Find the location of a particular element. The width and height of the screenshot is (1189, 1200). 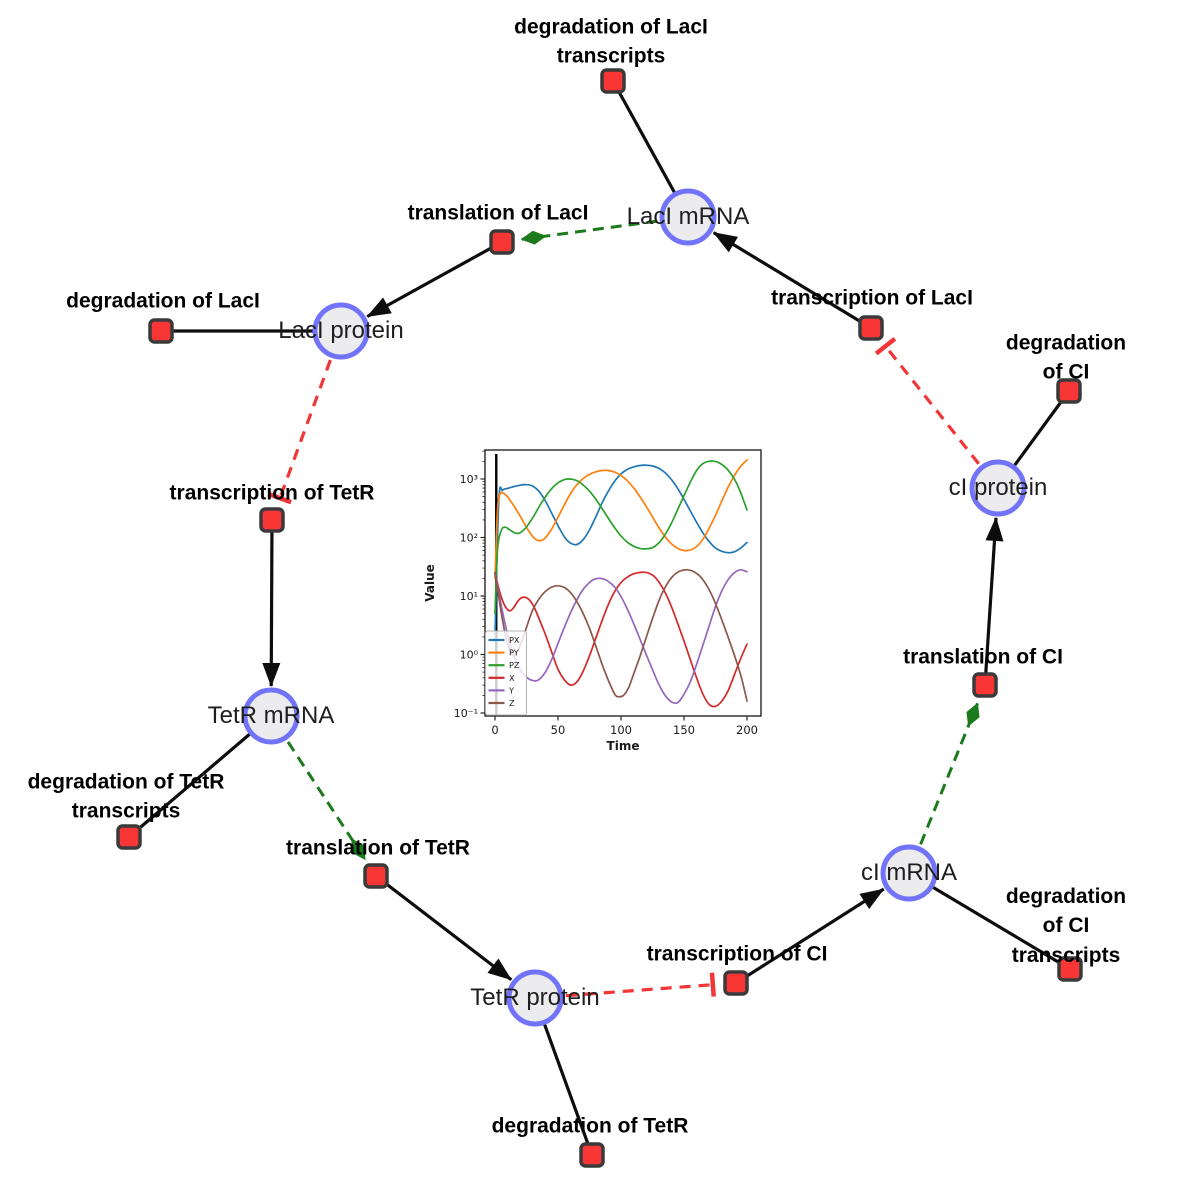

reaction-node-degradation-laci is located at coordinates (161, 331).